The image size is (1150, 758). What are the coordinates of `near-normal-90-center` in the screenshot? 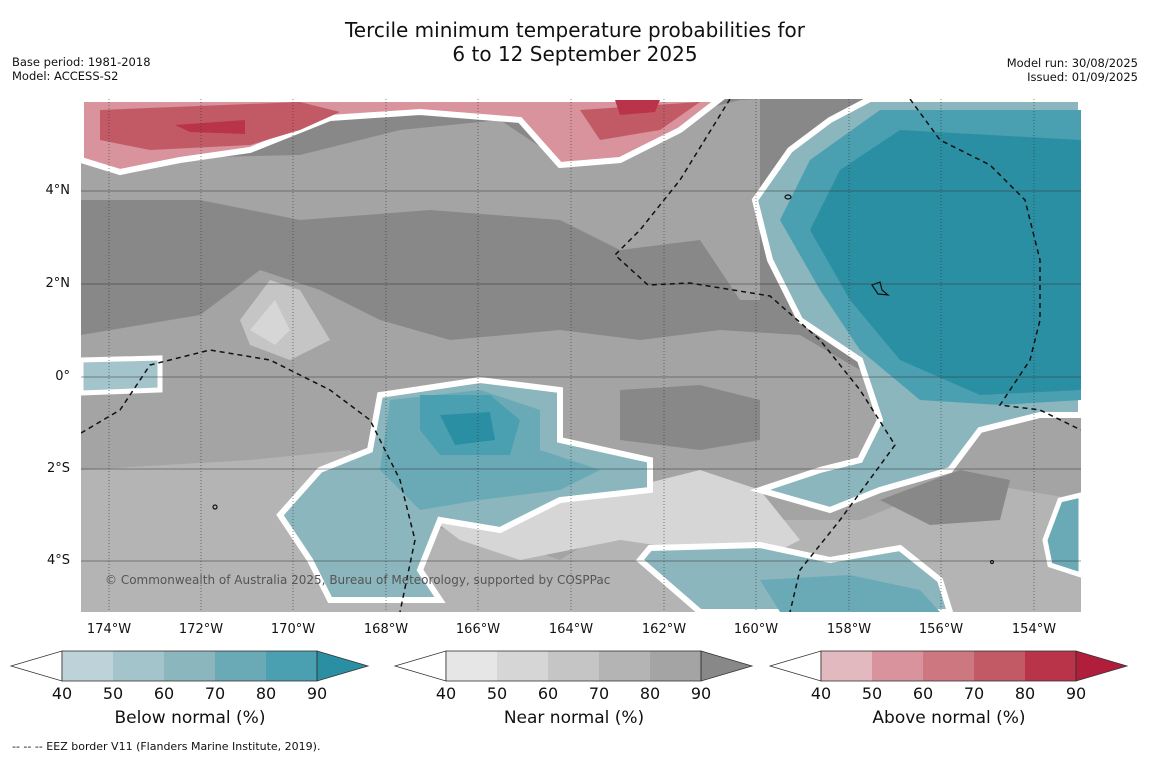 It's located at (690, 417).